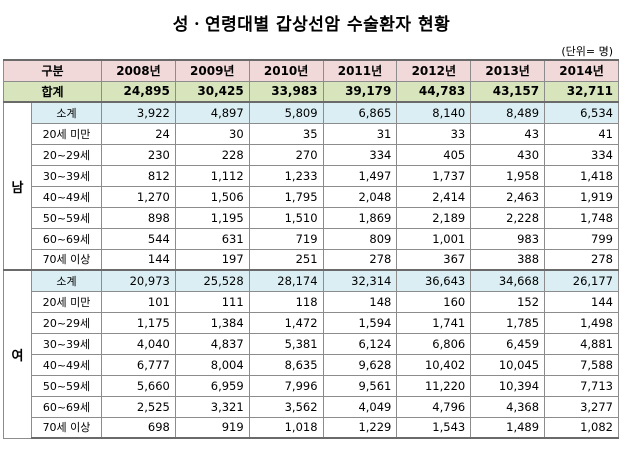 The image size is (623, 473). Describe the element at coordinates (66, 322) in the screenshot. I see `row-label-cell: 20~29세` at that location.